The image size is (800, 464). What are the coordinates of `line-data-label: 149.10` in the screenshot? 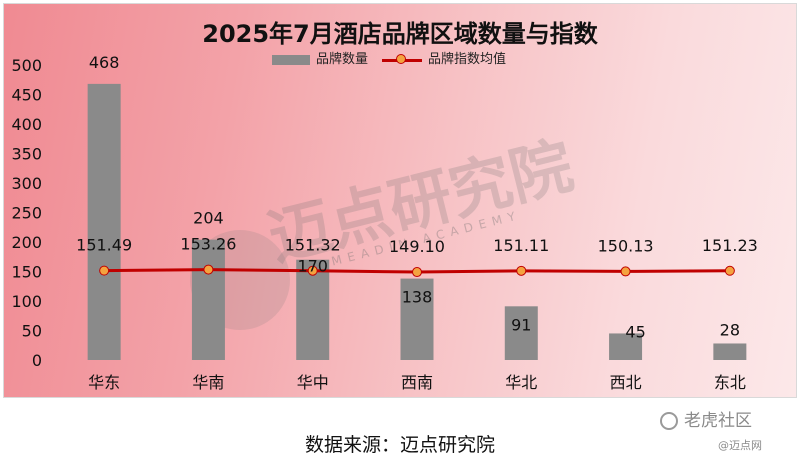 It's located at (417, 246).